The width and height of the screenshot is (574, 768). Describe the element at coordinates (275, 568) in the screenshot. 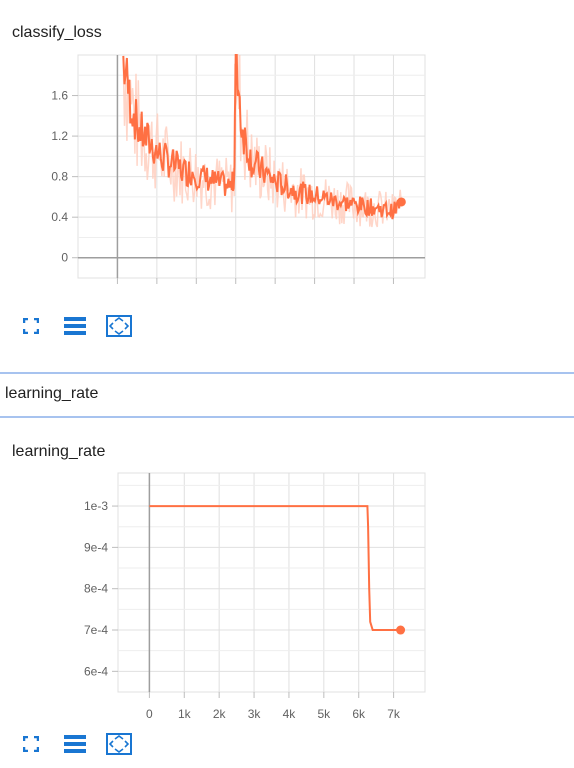

I see `series-line` at that location.